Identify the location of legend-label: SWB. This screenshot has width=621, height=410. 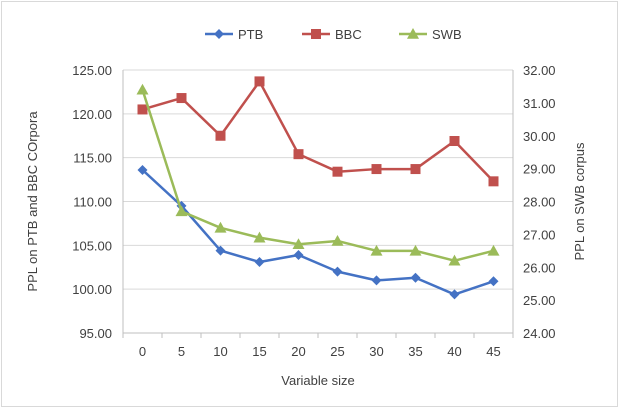
(447, 34).